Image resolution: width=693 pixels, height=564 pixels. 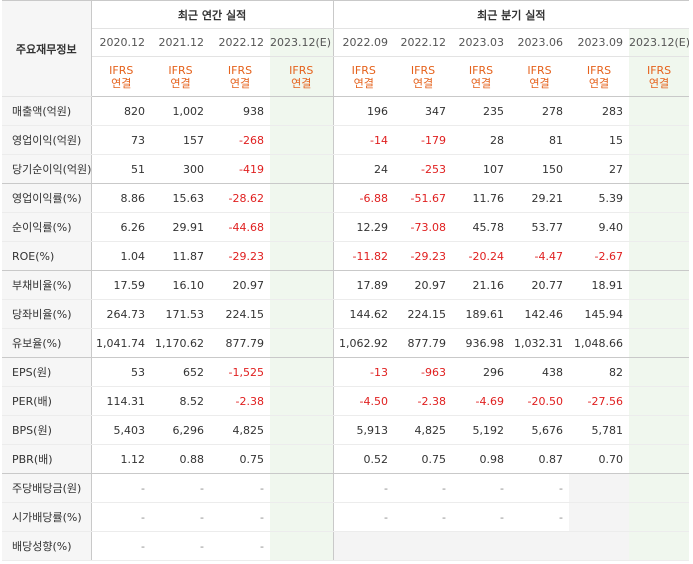 I want to click on period-header: 2023.03, so click(x=481, y=42).